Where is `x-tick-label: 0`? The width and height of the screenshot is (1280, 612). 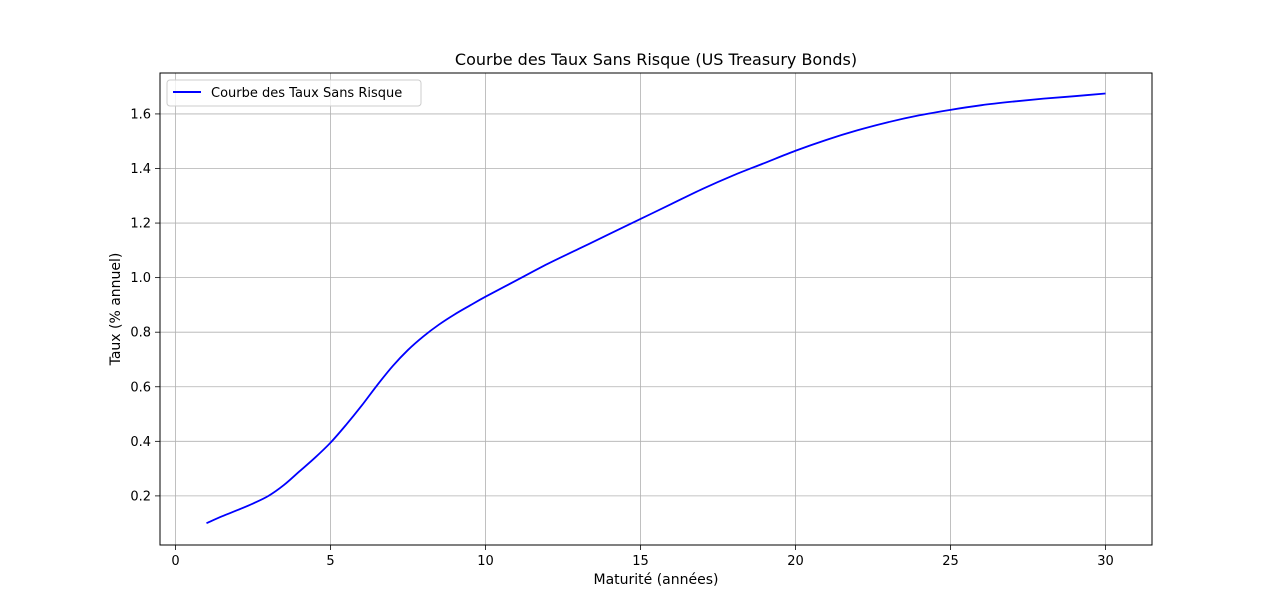
x-tick-label: 0 is located at coordinates (175, 561).